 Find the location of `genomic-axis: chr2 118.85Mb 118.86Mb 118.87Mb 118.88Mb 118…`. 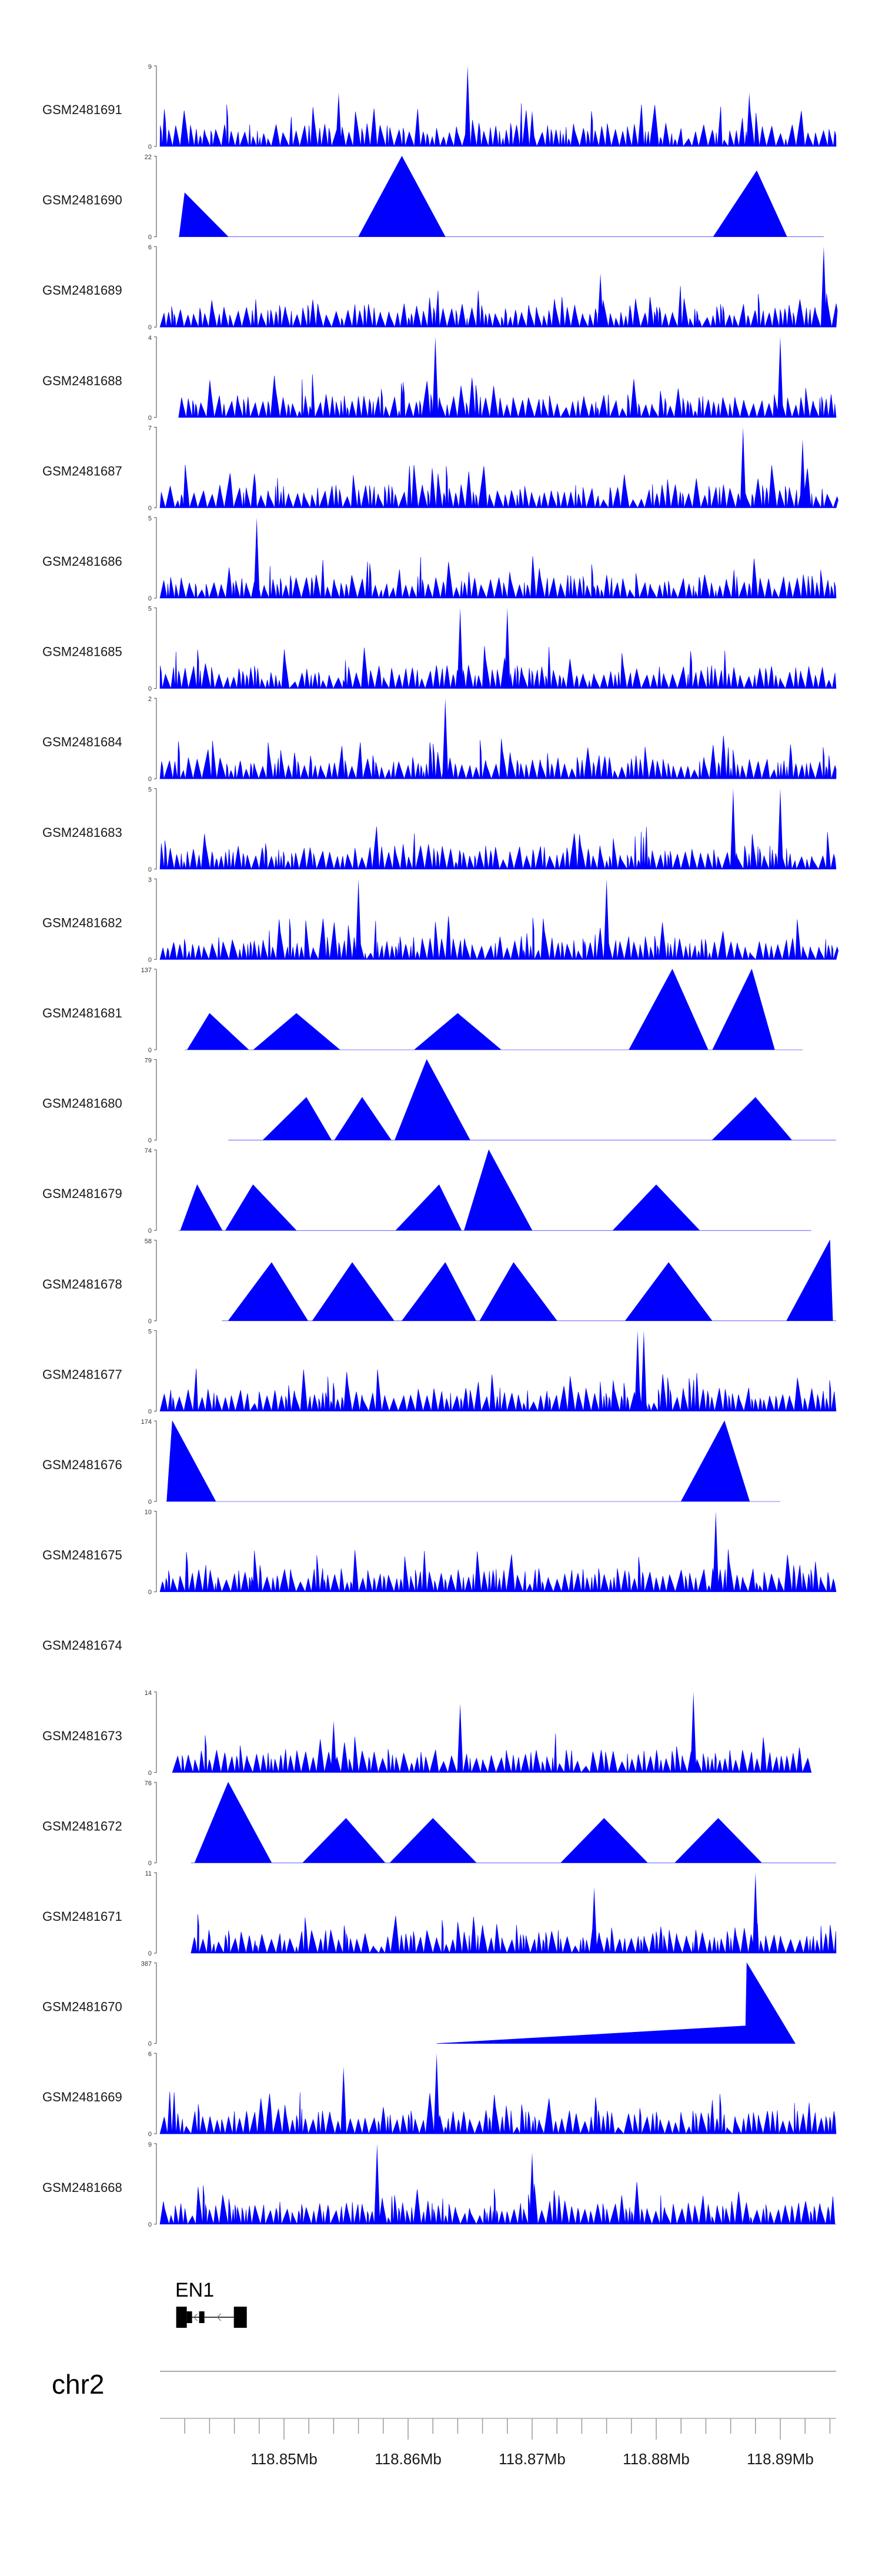

genomic-axis: chr2 118.85Mb 118.86Mb 118.87Mb 118.88Mb 118… is located at coordinates (444, 2418).